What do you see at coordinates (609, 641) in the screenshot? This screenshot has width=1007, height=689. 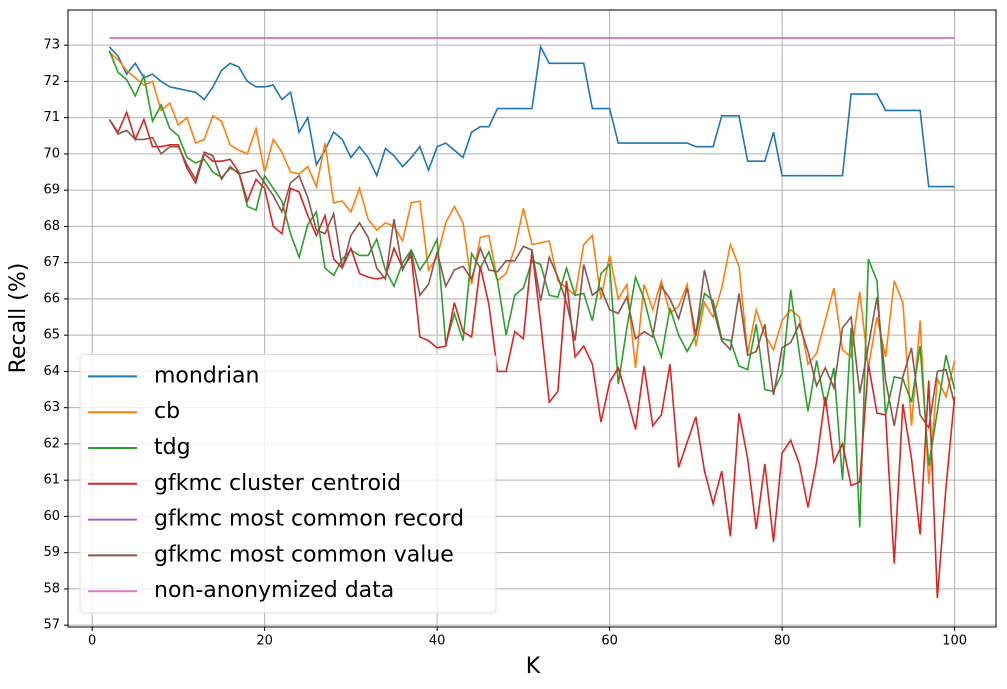 I see `x-tick-label: 60` at bounding box center [609, 641].